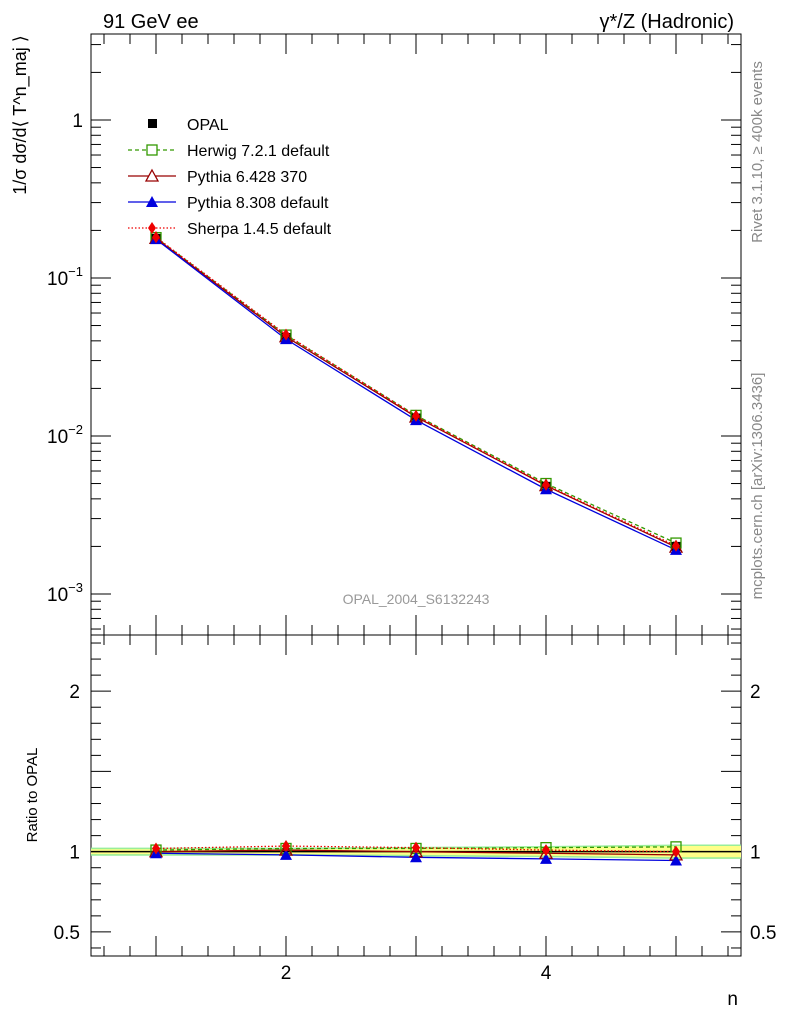  What do you see at coordinates (151, 22) in the screenshot?
I see `header-left-title: 91 GeV ee` at bounding box center [151, 22].